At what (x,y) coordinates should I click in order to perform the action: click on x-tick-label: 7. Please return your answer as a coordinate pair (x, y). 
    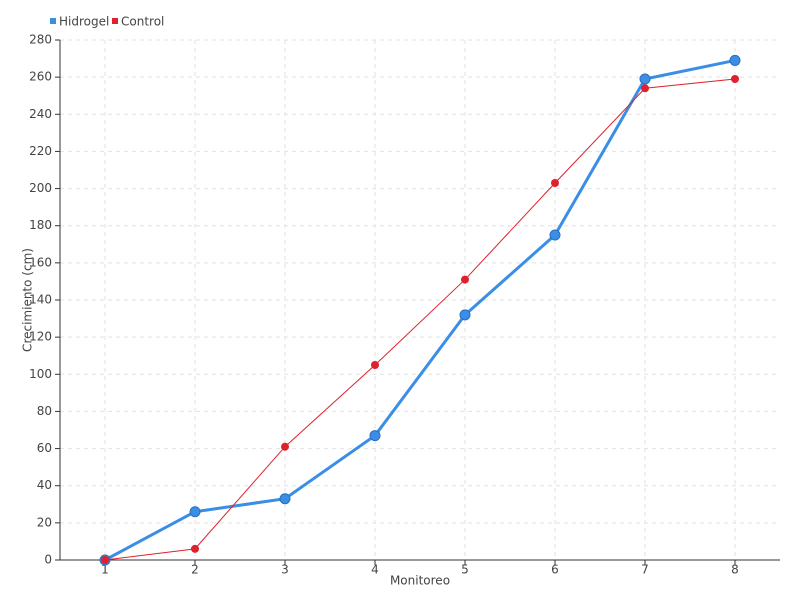
    Looking at the image, I should click on (645, 570).